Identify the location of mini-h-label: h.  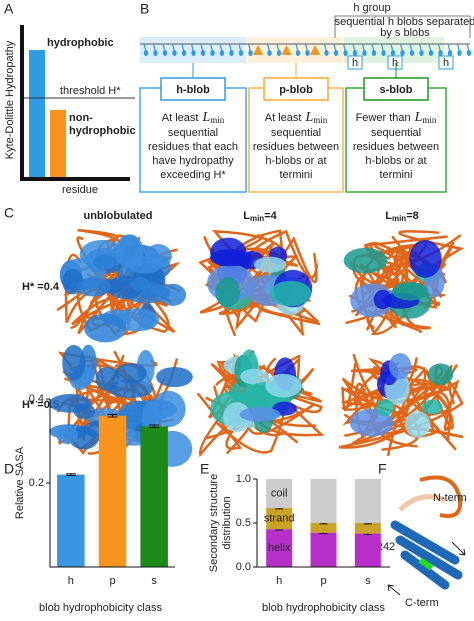
(395, 63).